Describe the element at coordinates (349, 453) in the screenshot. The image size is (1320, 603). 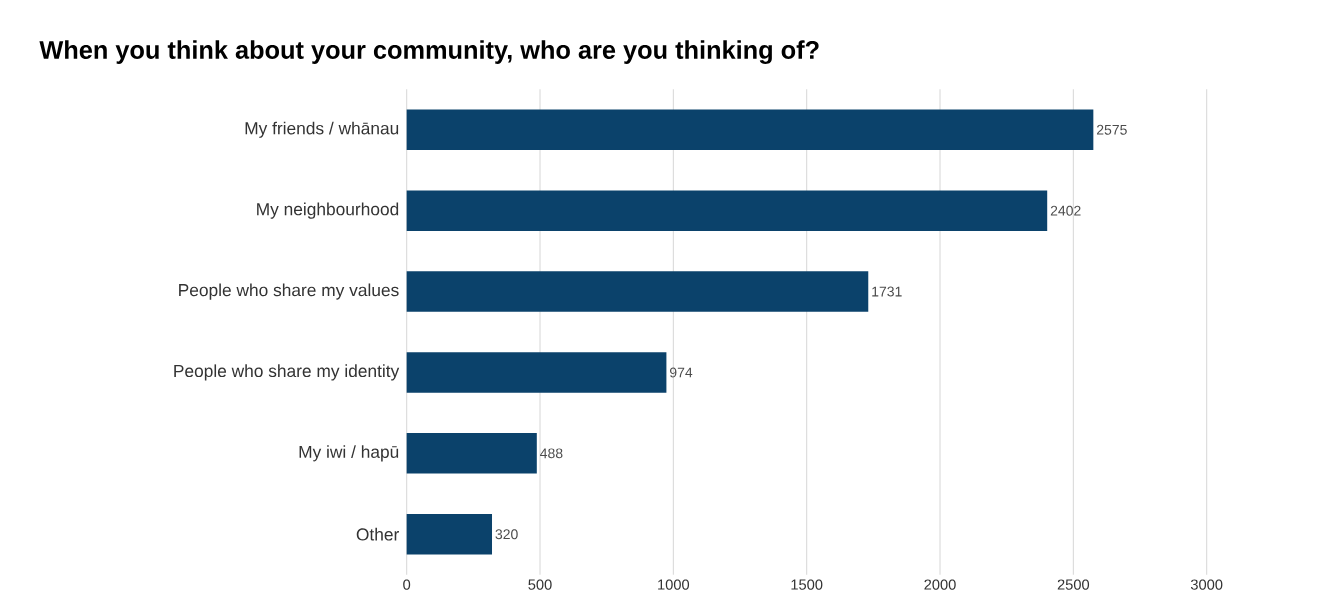
I see `y-tick-label: My iwi / hapū` at that location.